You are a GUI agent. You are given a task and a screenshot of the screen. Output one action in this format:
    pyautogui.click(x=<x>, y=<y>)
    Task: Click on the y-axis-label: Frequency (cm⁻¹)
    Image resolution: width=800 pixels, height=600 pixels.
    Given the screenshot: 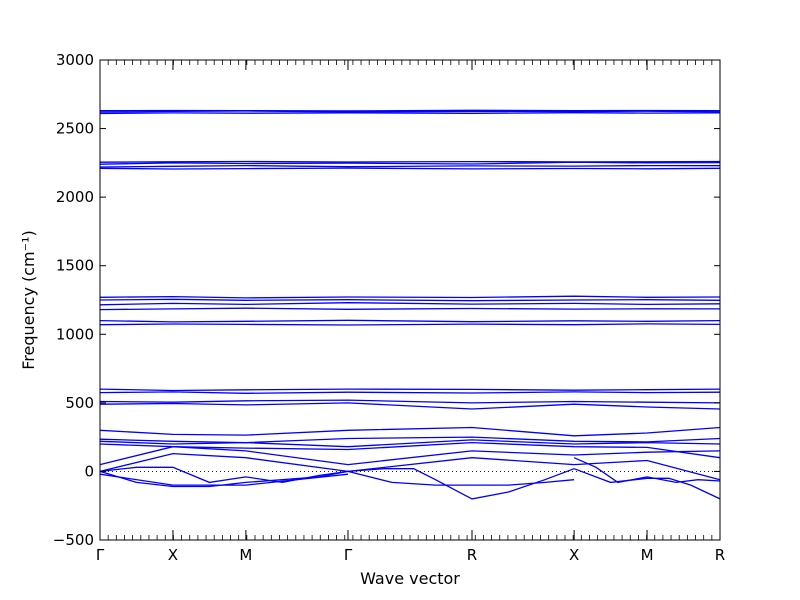 What is the action you would take?
    pyautogui.click(x=28, y=299)
    